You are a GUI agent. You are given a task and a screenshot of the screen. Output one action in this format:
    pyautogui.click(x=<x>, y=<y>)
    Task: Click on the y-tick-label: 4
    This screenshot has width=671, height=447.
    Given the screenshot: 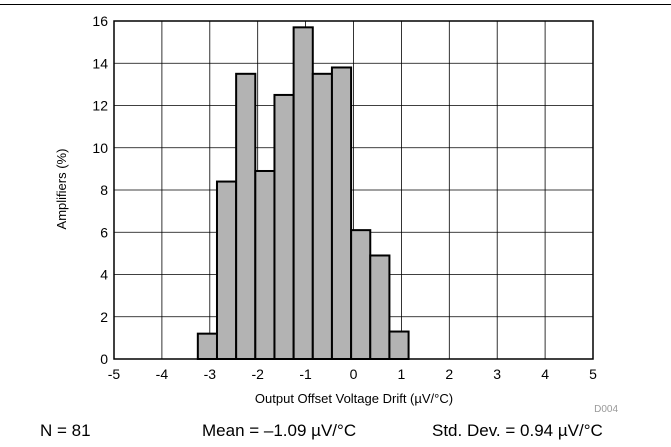 What is the action you would take?
    pyautogui.click(x=104, y=275)
    